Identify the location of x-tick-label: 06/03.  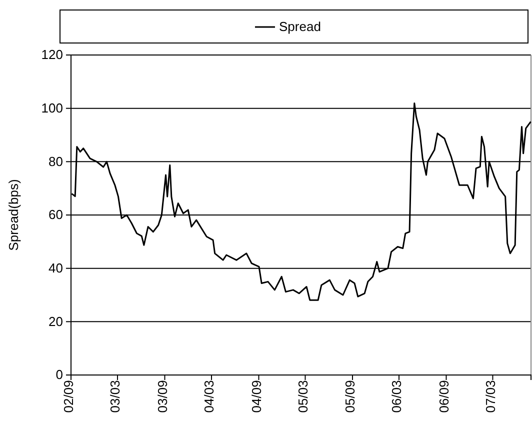
(396, 396).